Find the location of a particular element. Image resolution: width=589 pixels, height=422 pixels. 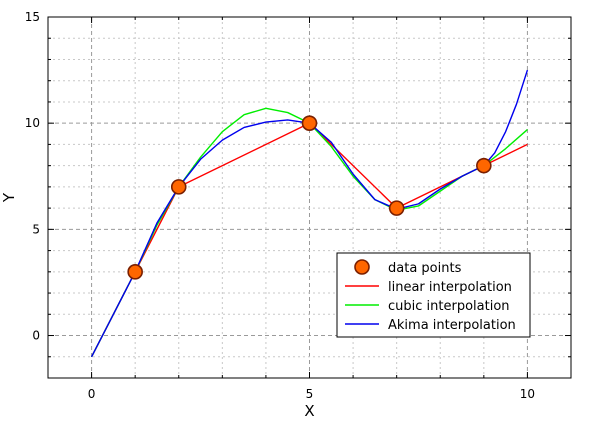

legend-label: cubic interpolation is located at coordinates (449, 306).